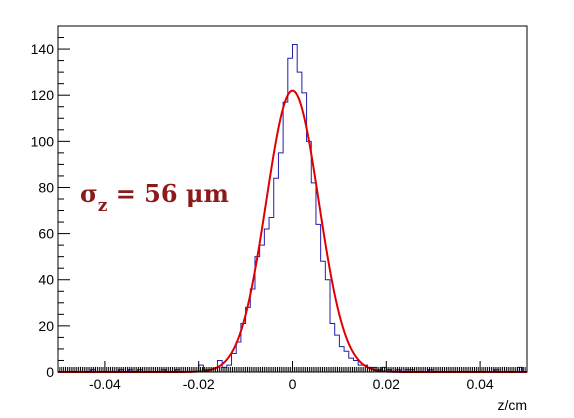 This screenshot has height=418, width=574. I want to click on sigma-annotation: σz = 56 μm, so click(154, 197).